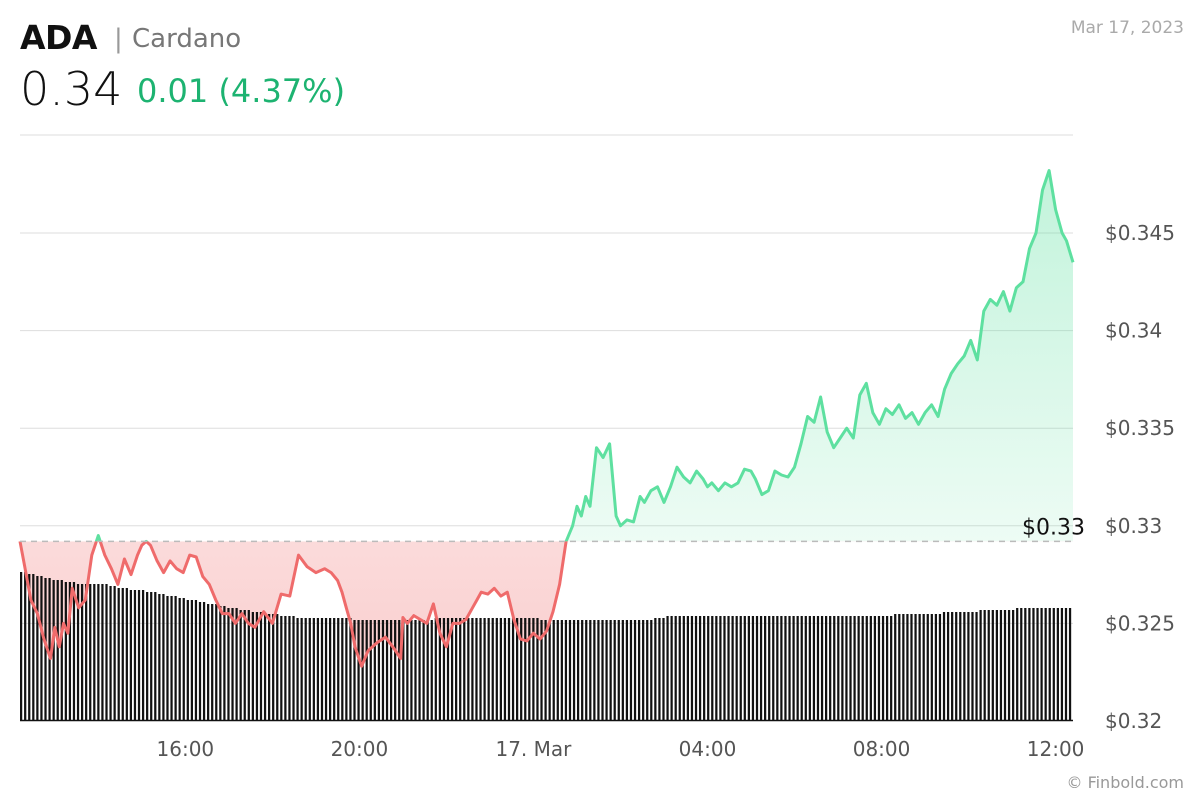  What do you see at coordinates (1056, 749) in the screenshot?
I see `x-tick-label: 12:00` at bounding box center [1056, 749].